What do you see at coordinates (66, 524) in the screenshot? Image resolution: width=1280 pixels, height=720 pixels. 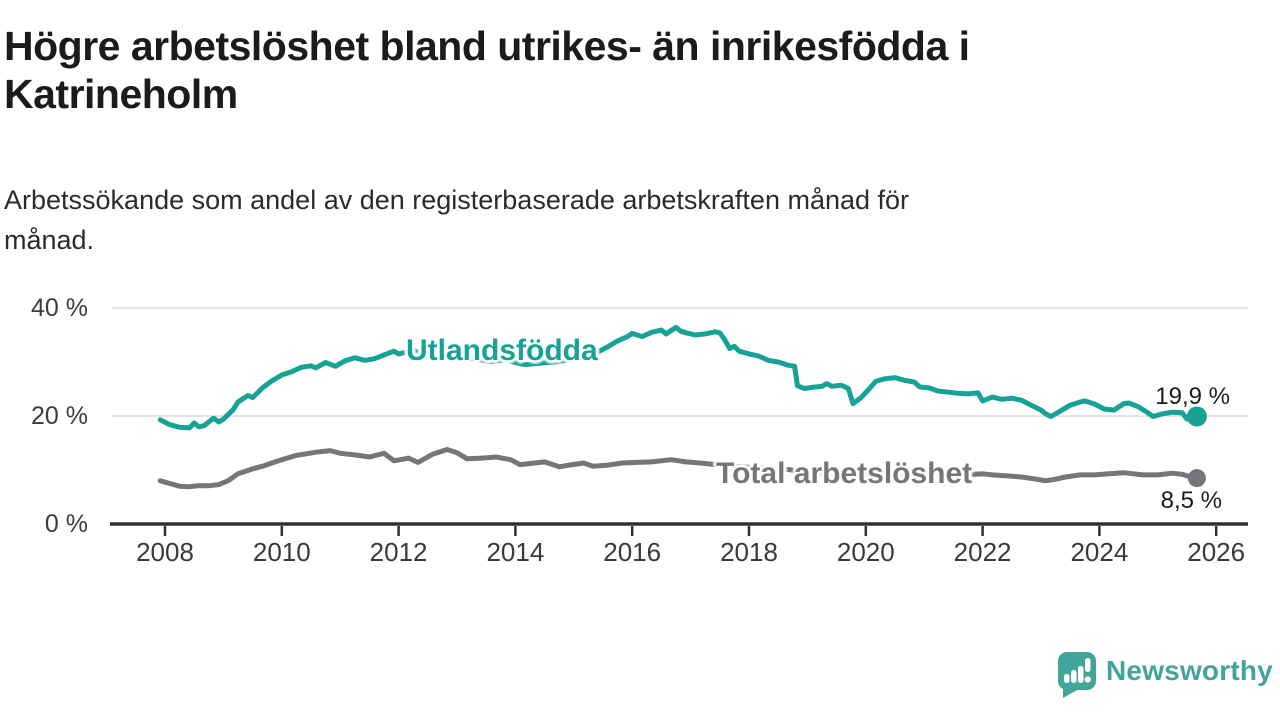 I see `y-axis-tick-label: 0 %` at bounding box center [66, 524].